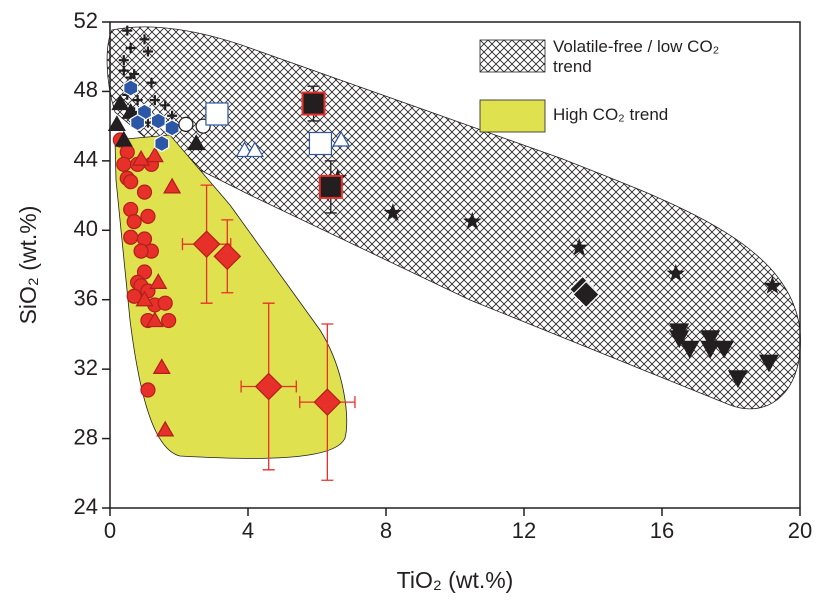 The width and height of the screenshot is (825, 607). I want to click on x-tick-label: 4, so click(248, 530).